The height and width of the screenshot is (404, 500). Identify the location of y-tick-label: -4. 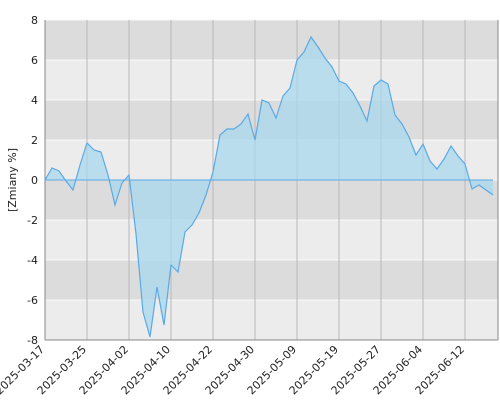
(32, 260).